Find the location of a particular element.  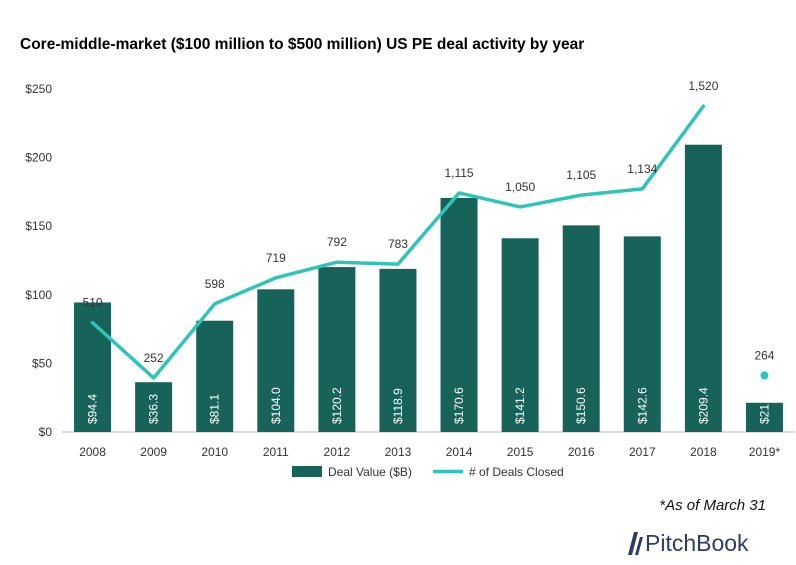

deal-count-label: 598 is located at coordinates (215, 284).